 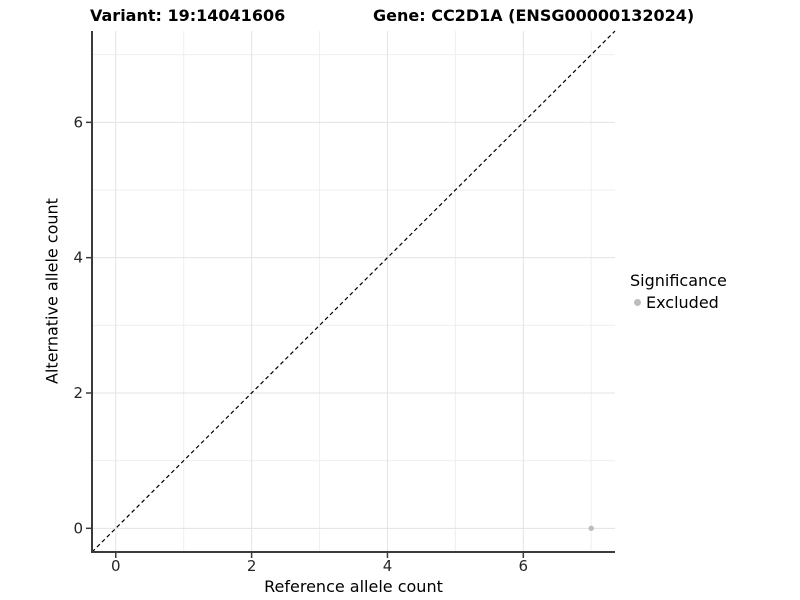 I want to click on x-tick-label: 4, so click(x=388, y=566).